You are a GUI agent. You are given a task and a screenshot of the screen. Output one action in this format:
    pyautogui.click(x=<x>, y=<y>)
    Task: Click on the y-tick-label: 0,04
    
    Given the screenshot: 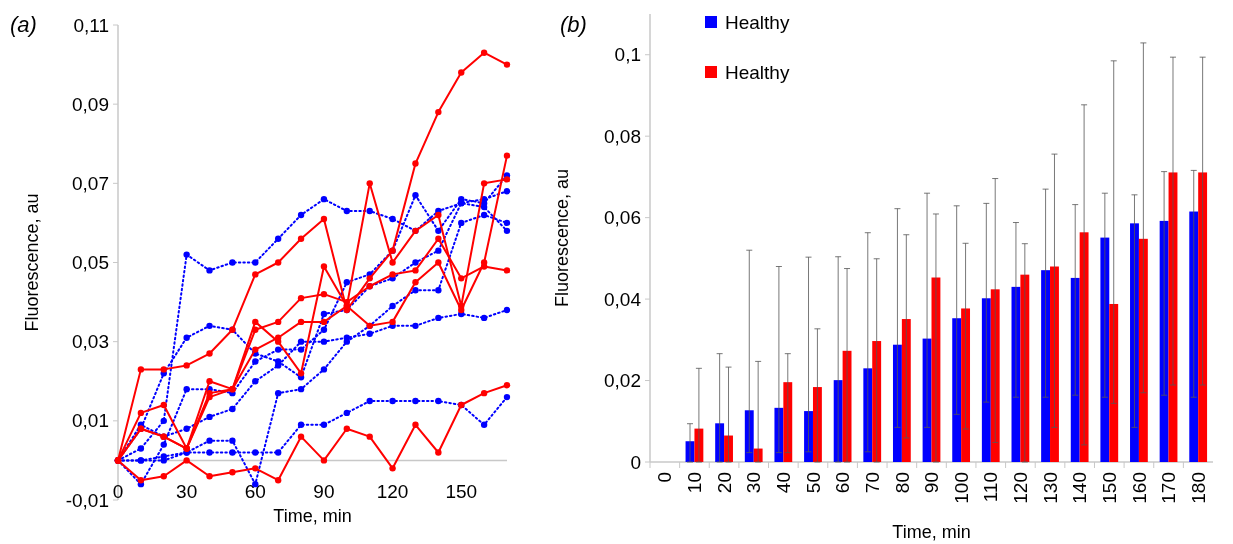 What is the action you would take?
    pyautogui.click(x=623, y=299)
    